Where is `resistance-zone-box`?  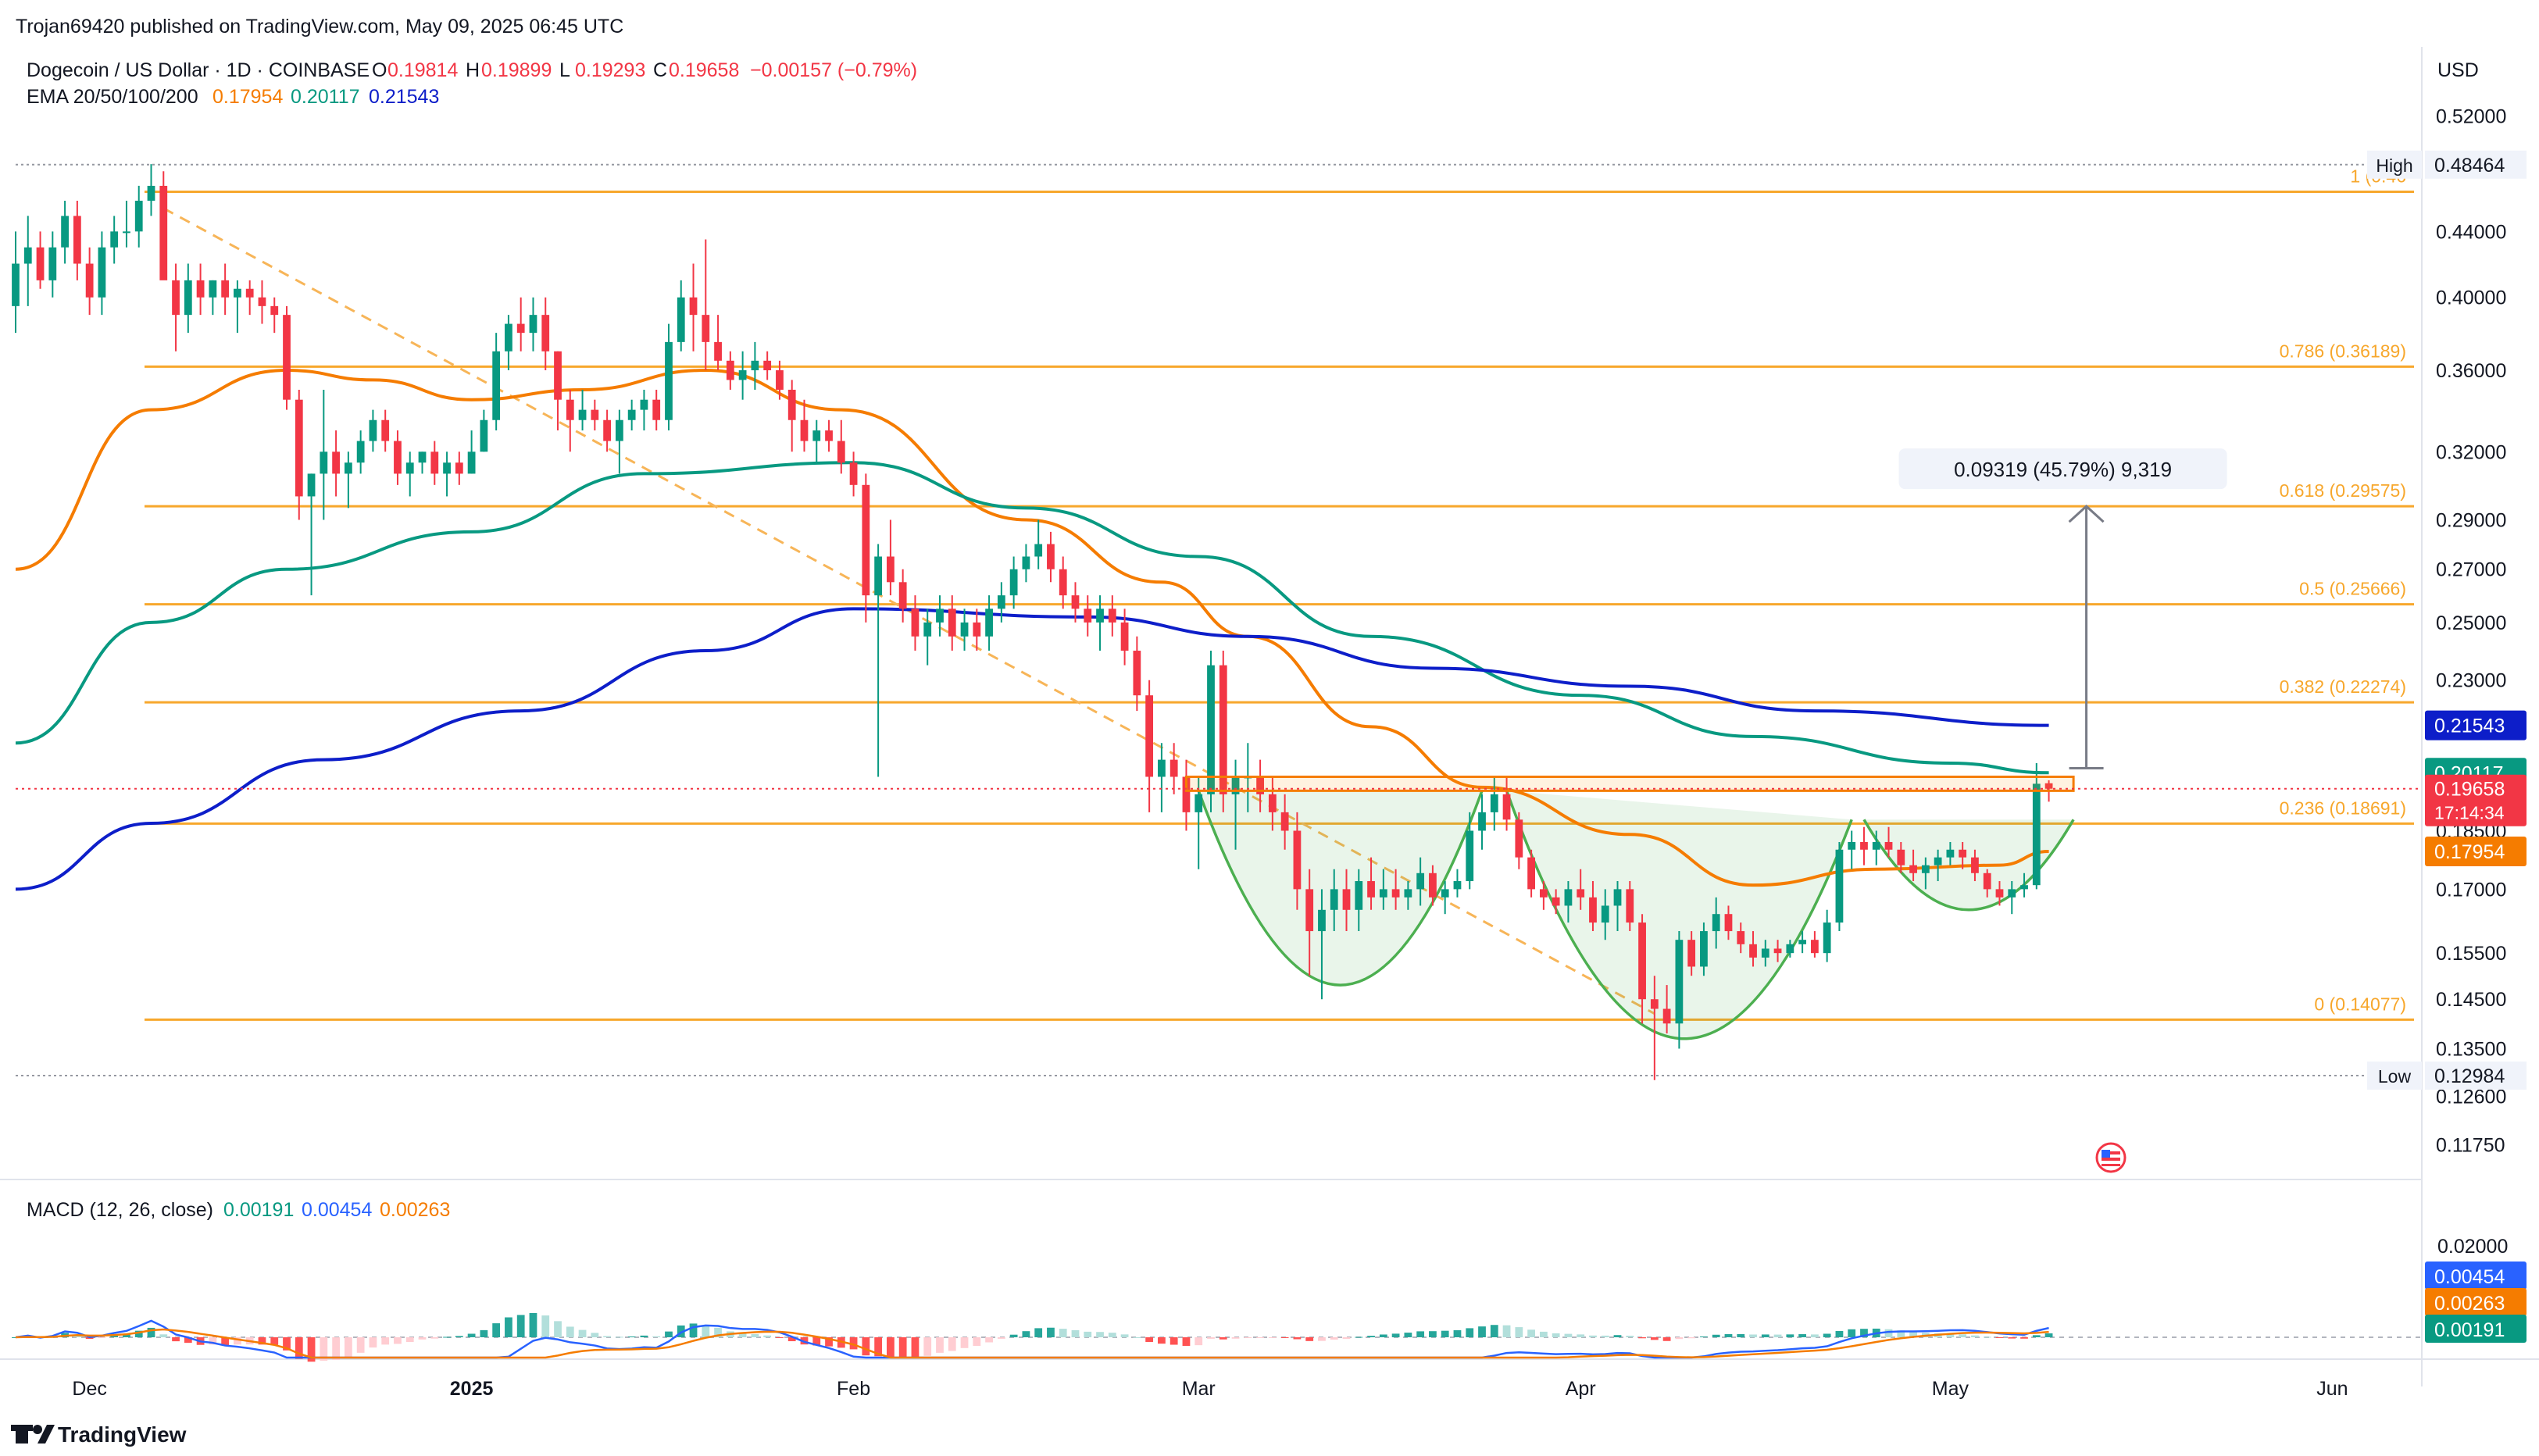 resistance-zone-box is located at coordinates (1630, 783).